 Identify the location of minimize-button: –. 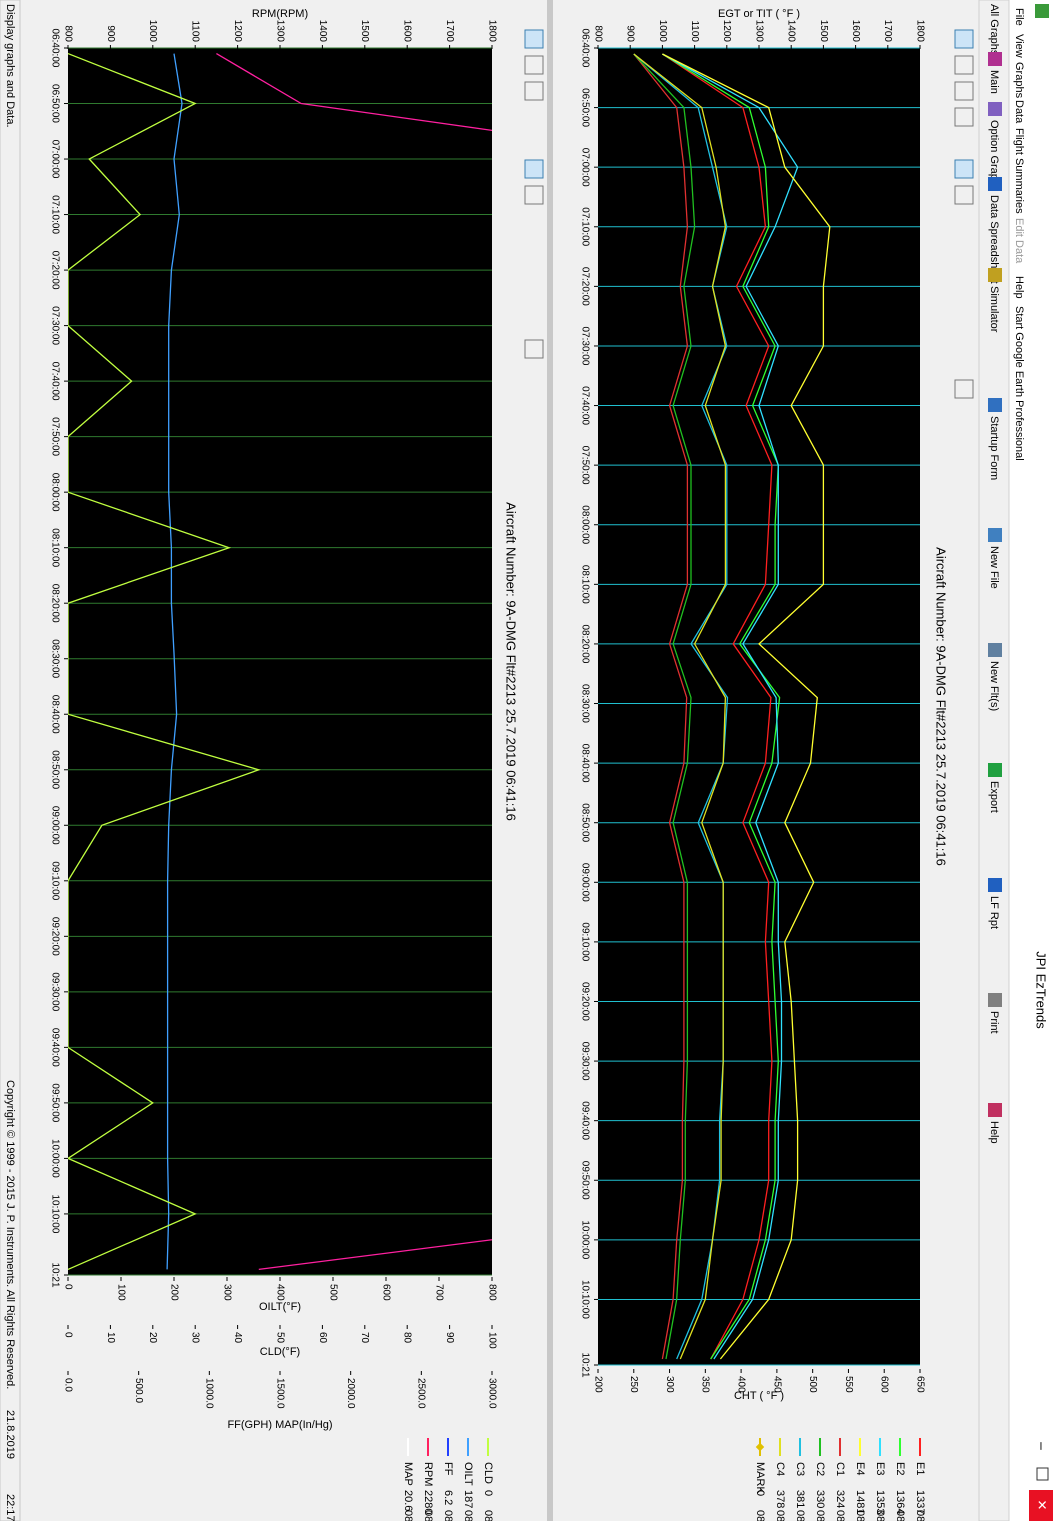
(1042, 1446).